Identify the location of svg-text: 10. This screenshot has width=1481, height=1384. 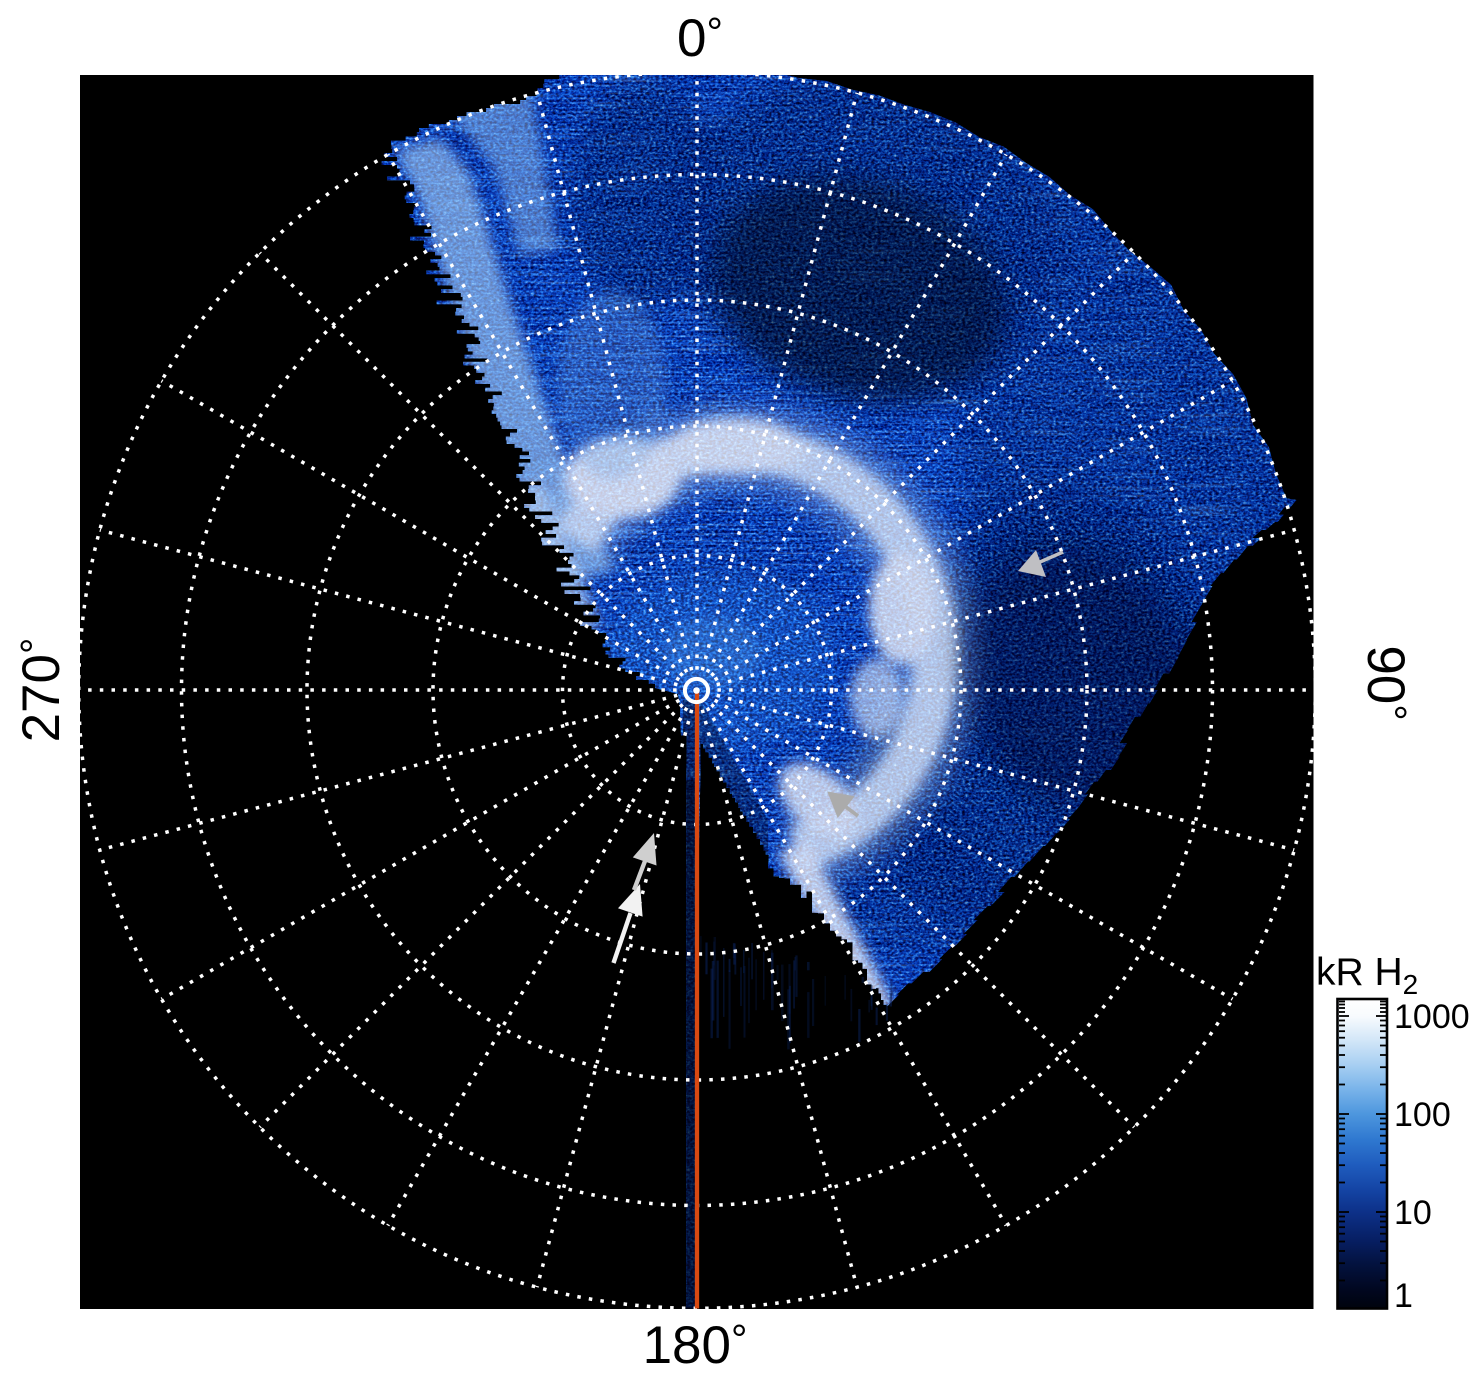
(1413, 1213).